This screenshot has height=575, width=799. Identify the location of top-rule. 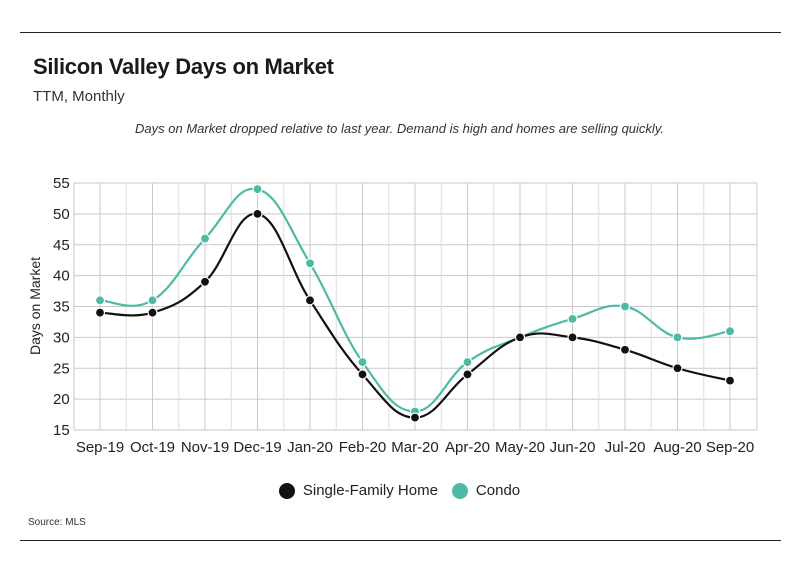
(400, 32).